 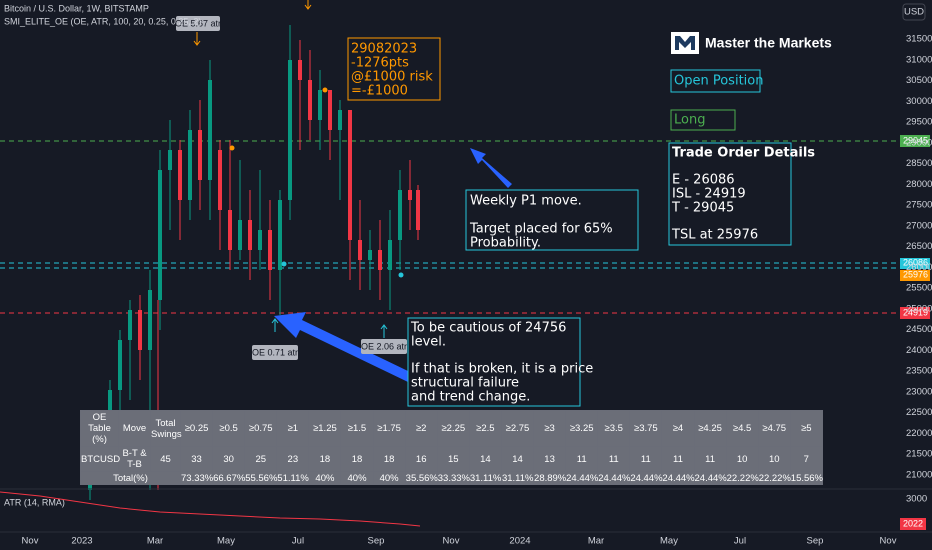 I want to click on price-axis-label: 25500, so click(x=919, y=288).